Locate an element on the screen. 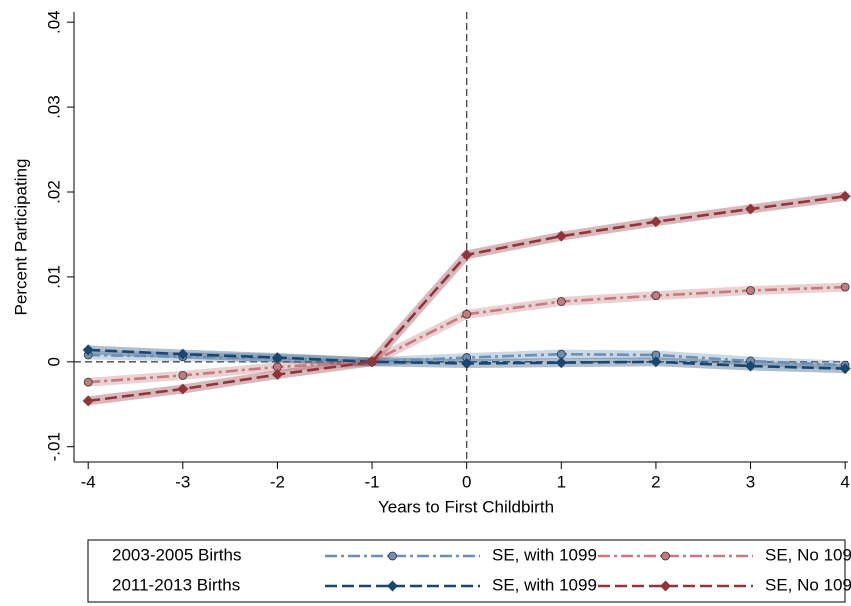  x-tick-label: -3 is located at coordinates (182, 481).